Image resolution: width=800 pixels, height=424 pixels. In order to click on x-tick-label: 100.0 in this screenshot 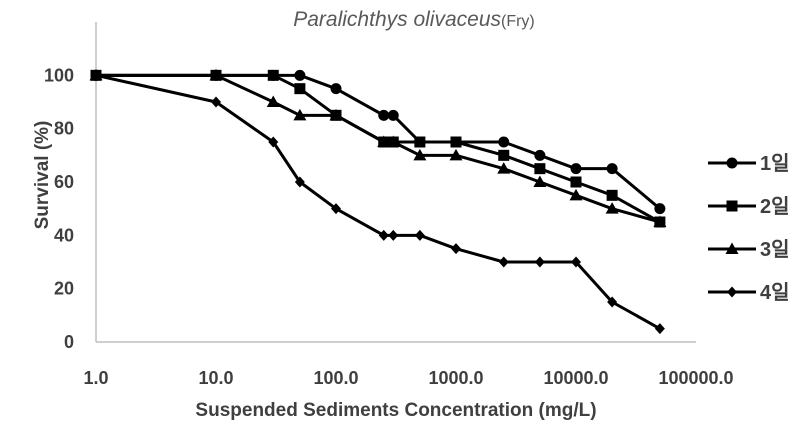, I will do `click(335, 378)`.